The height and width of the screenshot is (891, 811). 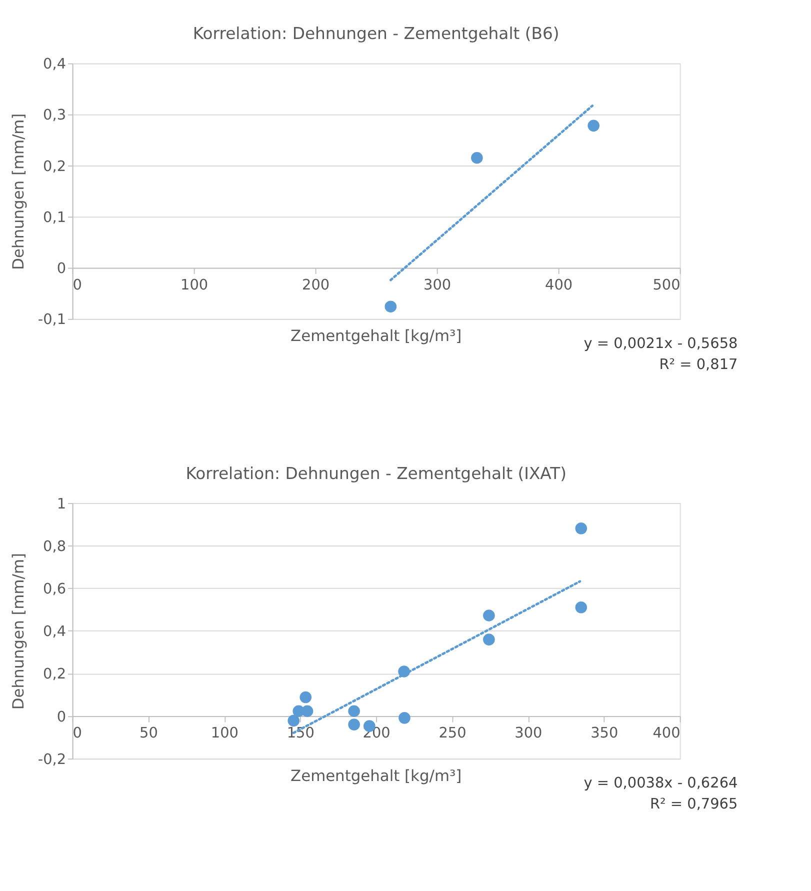 I want to click on text: R² = 0,817, so click(x=698, y=365).